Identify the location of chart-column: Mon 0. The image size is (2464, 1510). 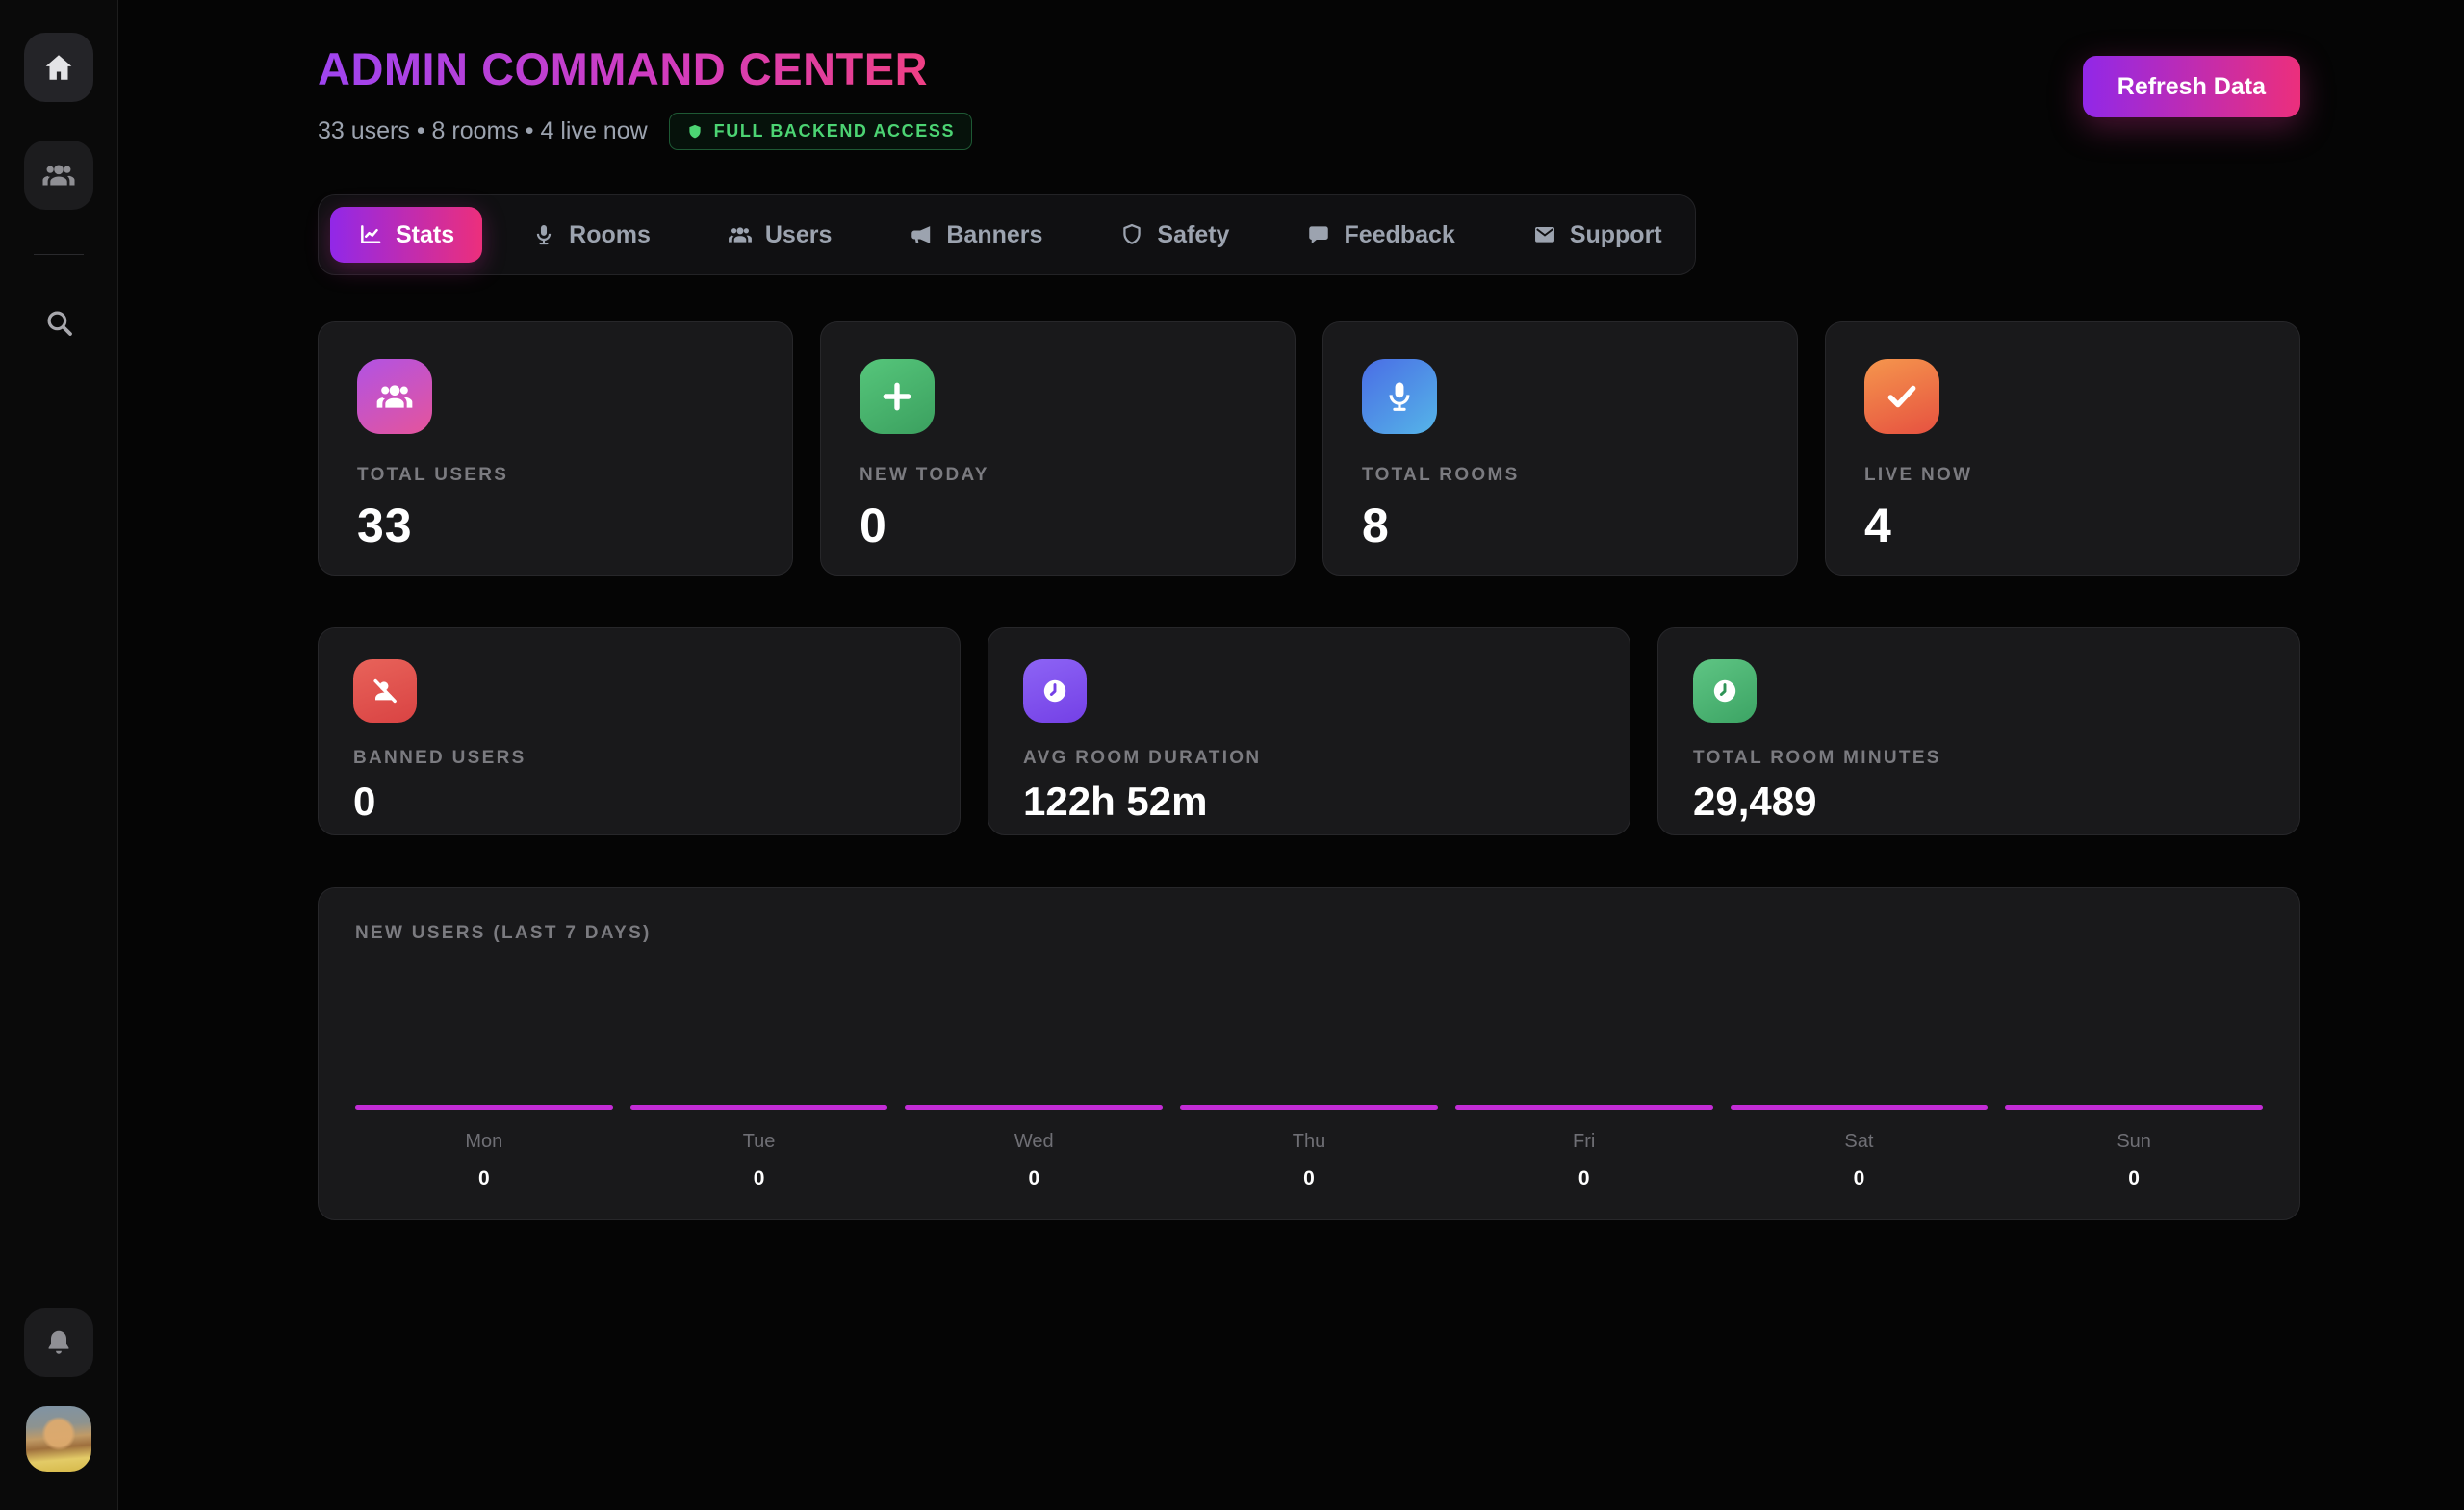
(484, 1072).